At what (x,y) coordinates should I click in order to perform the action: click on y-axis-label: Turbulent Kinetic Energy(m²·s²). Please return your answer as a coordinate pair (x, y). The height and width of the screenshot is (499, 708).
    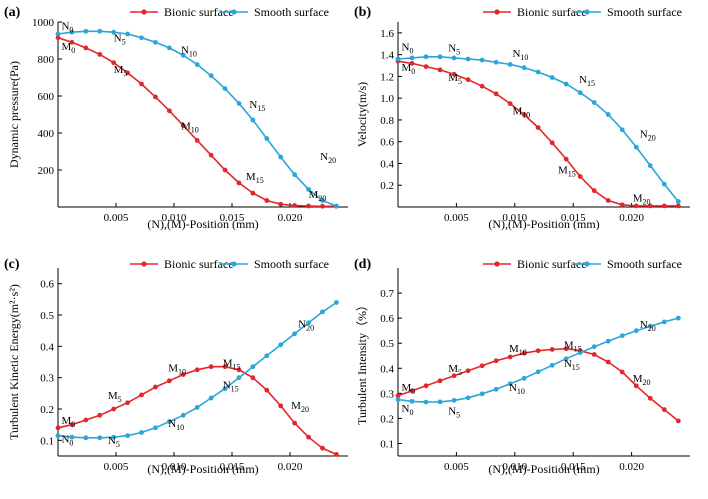
    Looking at the image, I should click on (14, 362).